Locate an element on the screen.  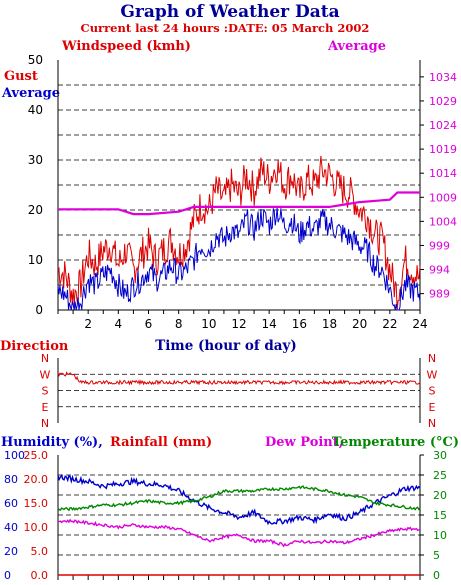
wind-x-tick-label: 2 is located at coordinates (88, 324).